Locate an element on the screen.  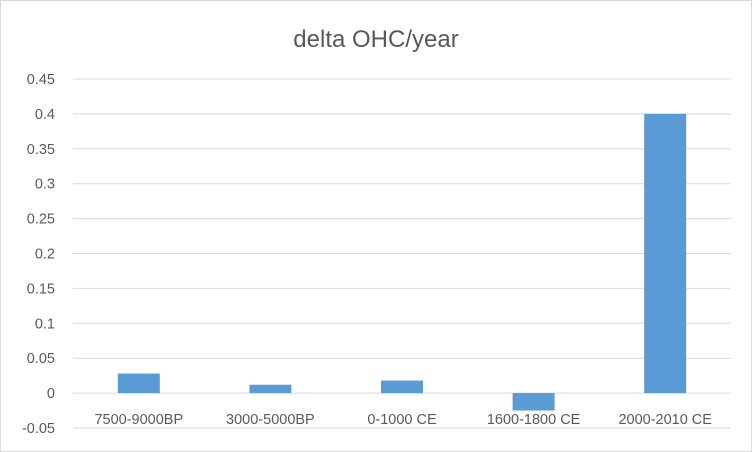
y-tick-label: 0 is located at coordinates (51, 394).